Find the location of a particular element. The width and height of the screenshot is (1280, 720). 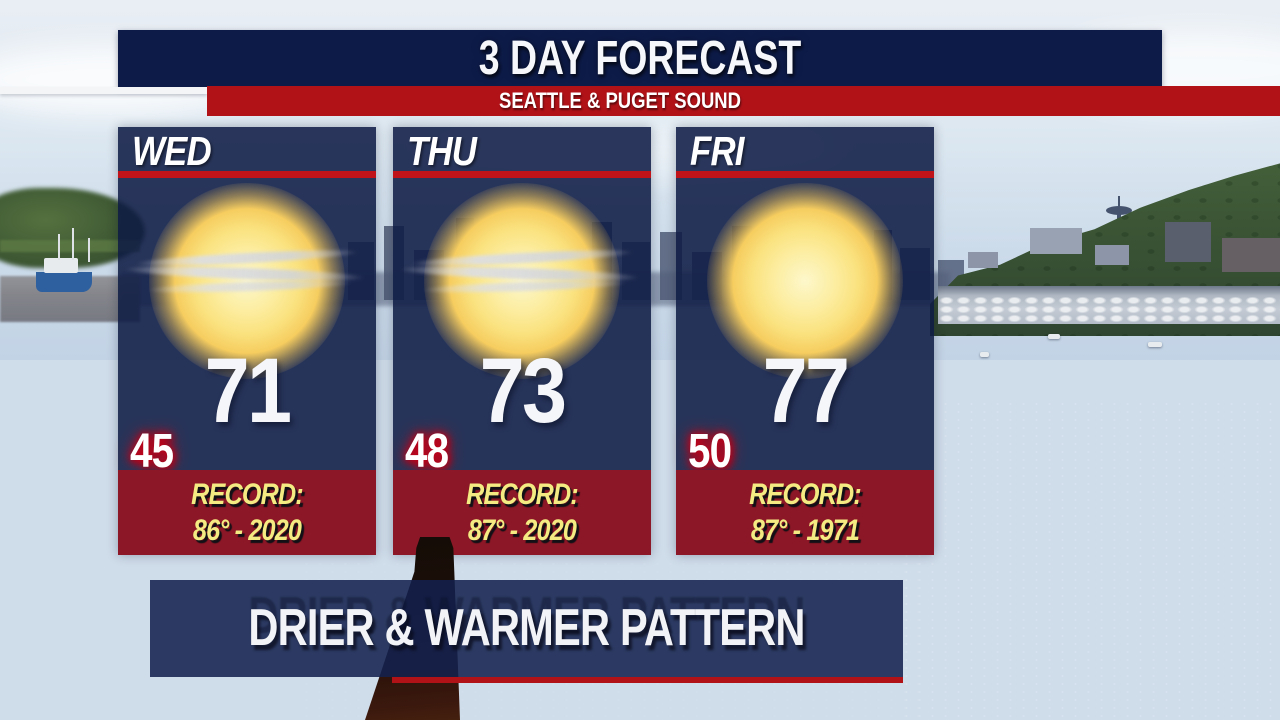

bottom-banner is located at coordinates (526, 628).